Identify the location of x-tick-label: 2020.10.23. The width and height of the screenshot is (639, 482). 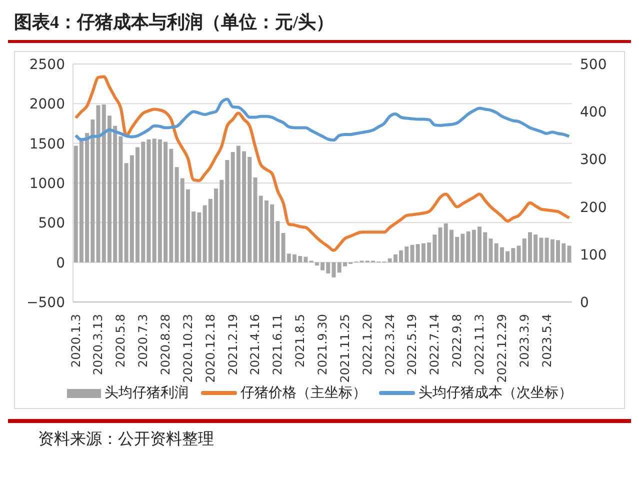
(187, 348).